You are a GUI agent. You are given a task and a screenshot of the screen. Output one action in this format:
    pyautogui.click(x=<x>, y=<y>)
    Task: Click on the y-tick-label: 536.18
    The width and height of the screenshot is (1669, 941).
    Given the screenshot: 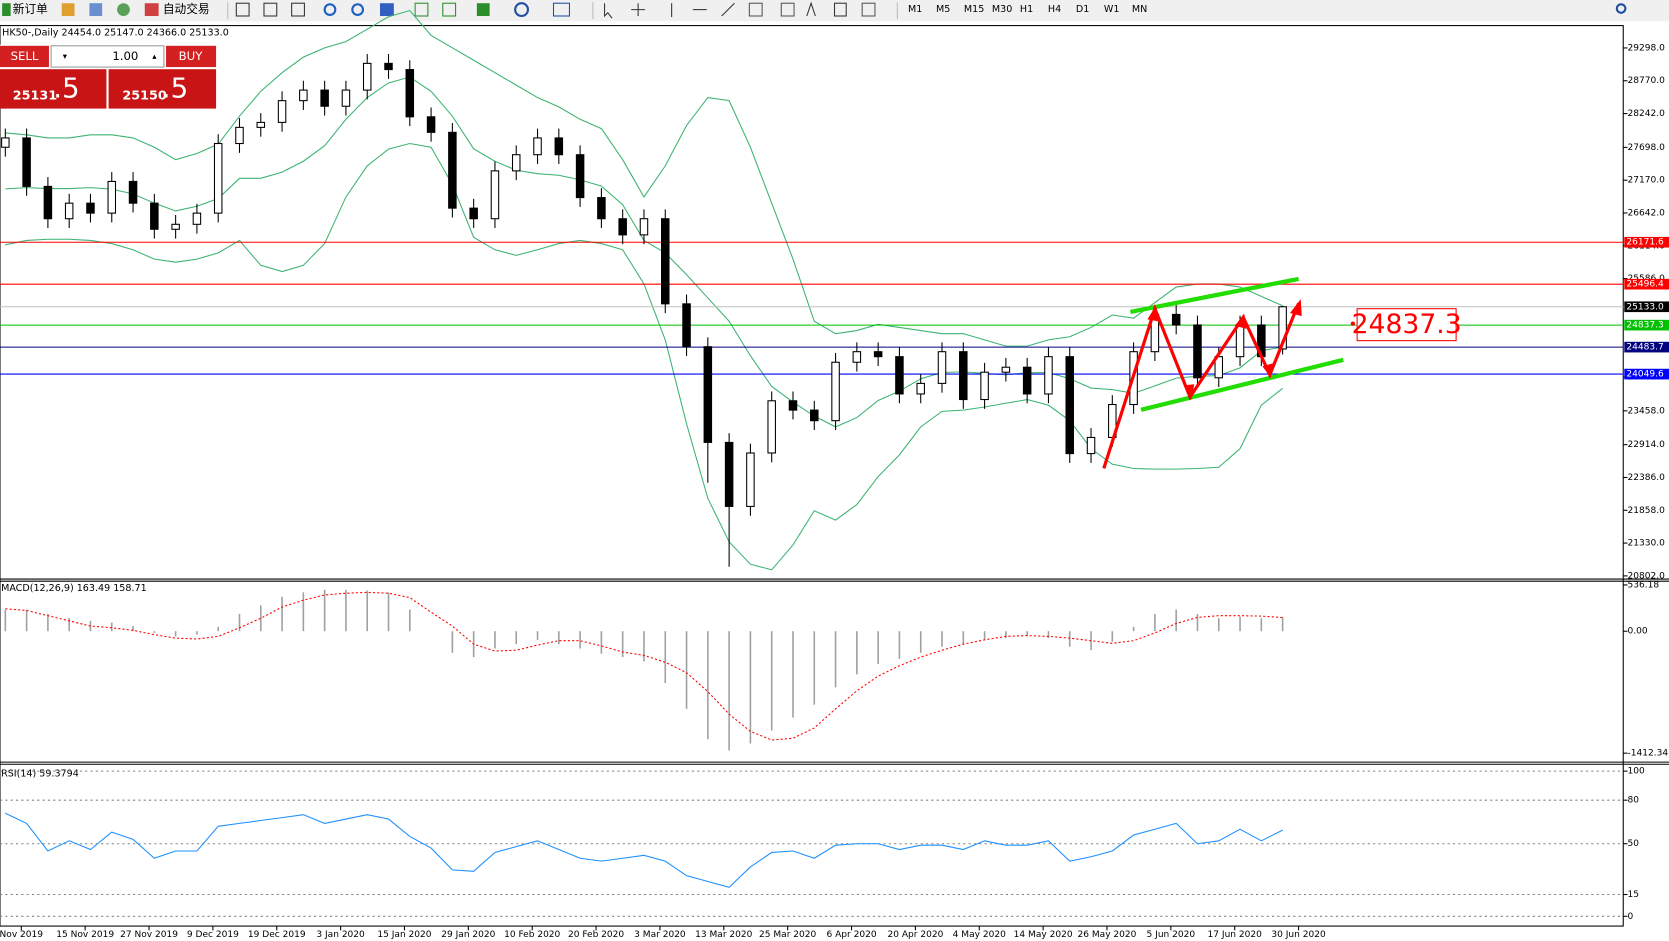 What is the action you would take?
    pyautogui.click(x=1643, y=585)
    